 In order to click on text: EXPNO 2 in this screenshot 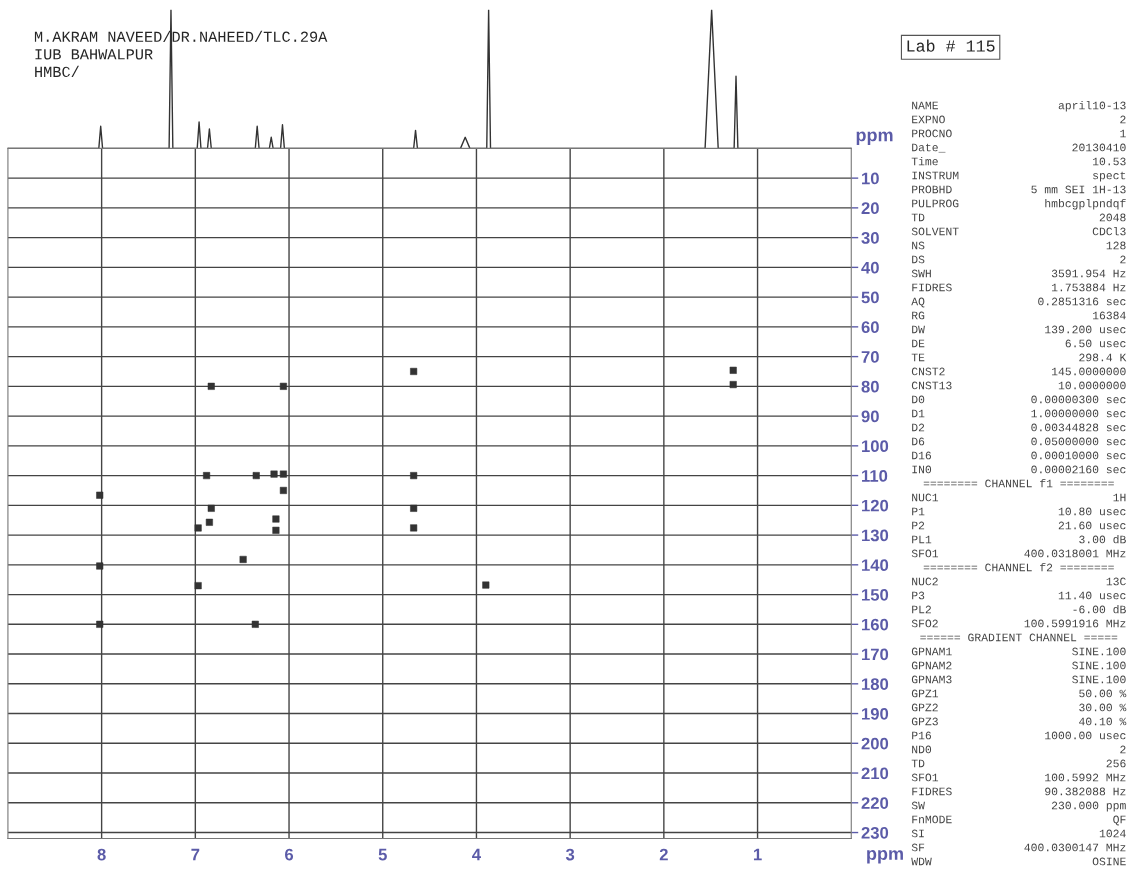, I will do `click(1019, 119)`.